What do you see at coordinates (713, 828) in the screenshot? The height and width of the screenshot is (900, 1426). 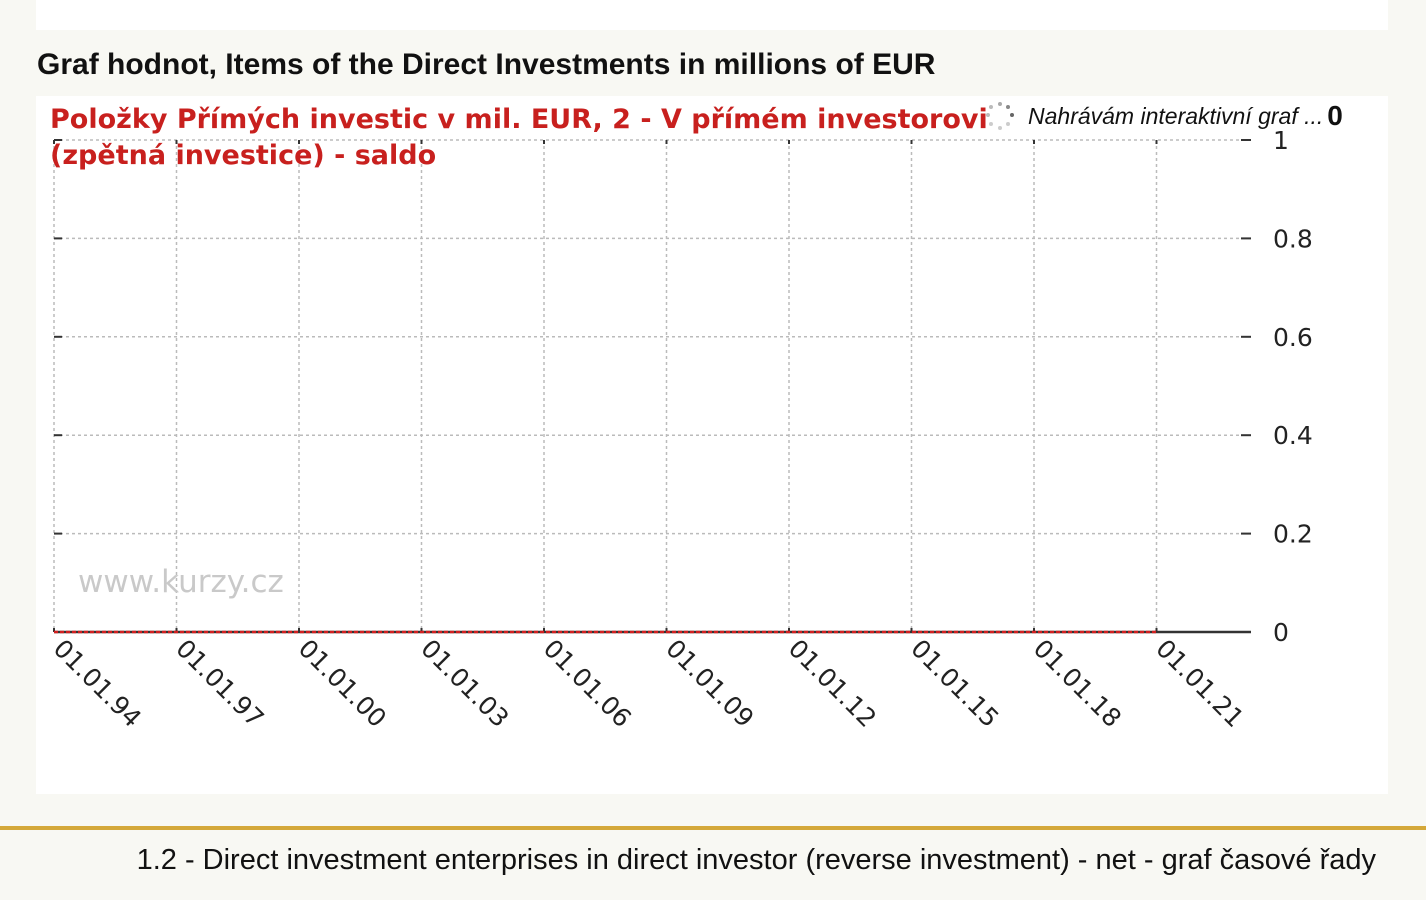 I see `footer-divider` at bounding box center [713, 828].